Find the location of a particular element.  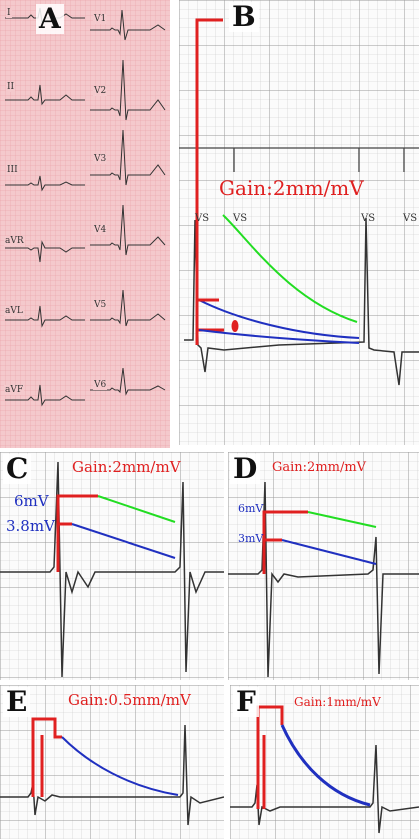

lead-label-avr: aVR is located at coordinates (14, 241).